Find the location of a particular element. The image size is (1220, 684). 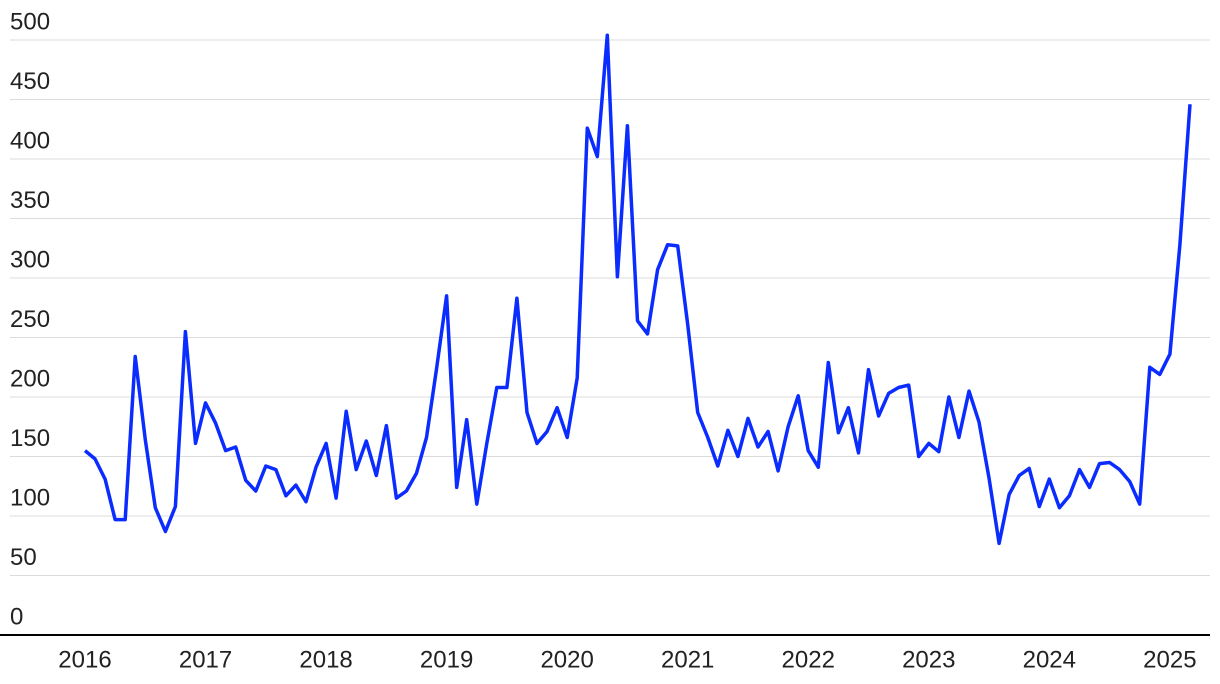

x-tick-label: 2023 is located at coordinates (928, 659).